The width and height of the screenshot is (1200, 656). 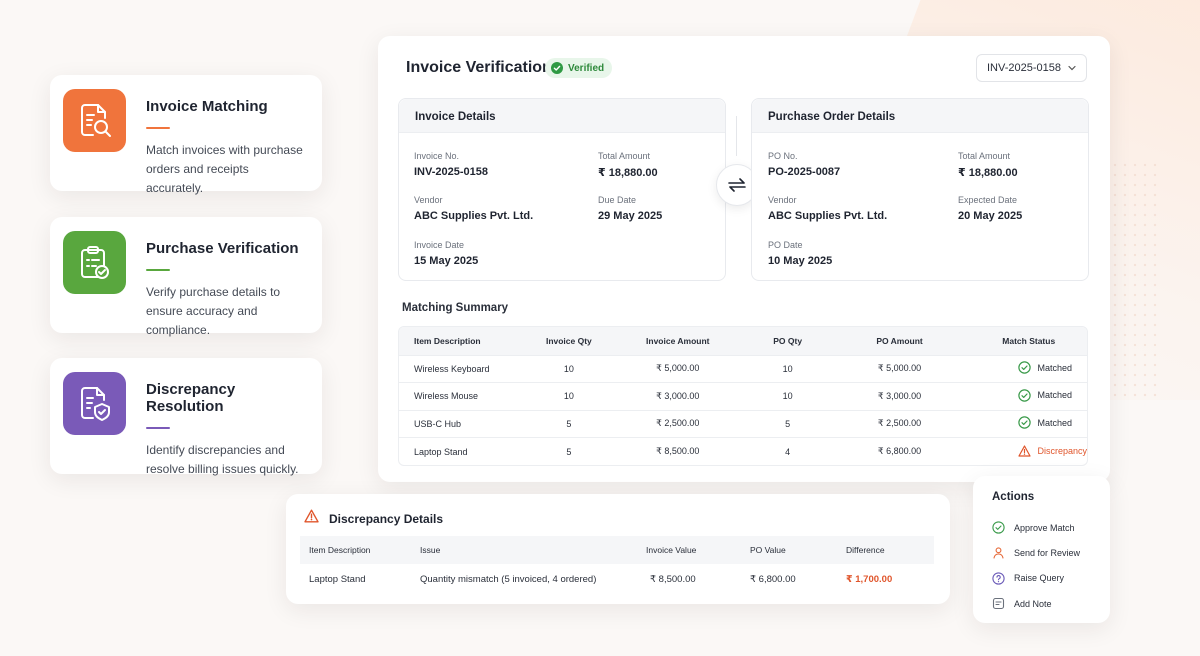 I want to click on page-title: Invoice Verification, so click(x=479, y=67).